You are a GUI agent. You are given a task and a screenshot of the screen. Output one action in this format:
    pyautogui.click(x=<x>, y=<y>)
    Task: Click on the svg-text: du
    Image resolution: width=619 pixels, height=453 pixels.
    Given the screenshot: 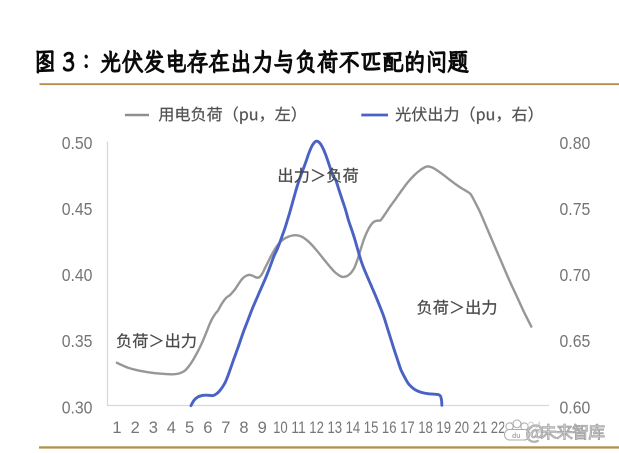 What is the action you would take?
    pyautogui.click(x=516, y=436)
    